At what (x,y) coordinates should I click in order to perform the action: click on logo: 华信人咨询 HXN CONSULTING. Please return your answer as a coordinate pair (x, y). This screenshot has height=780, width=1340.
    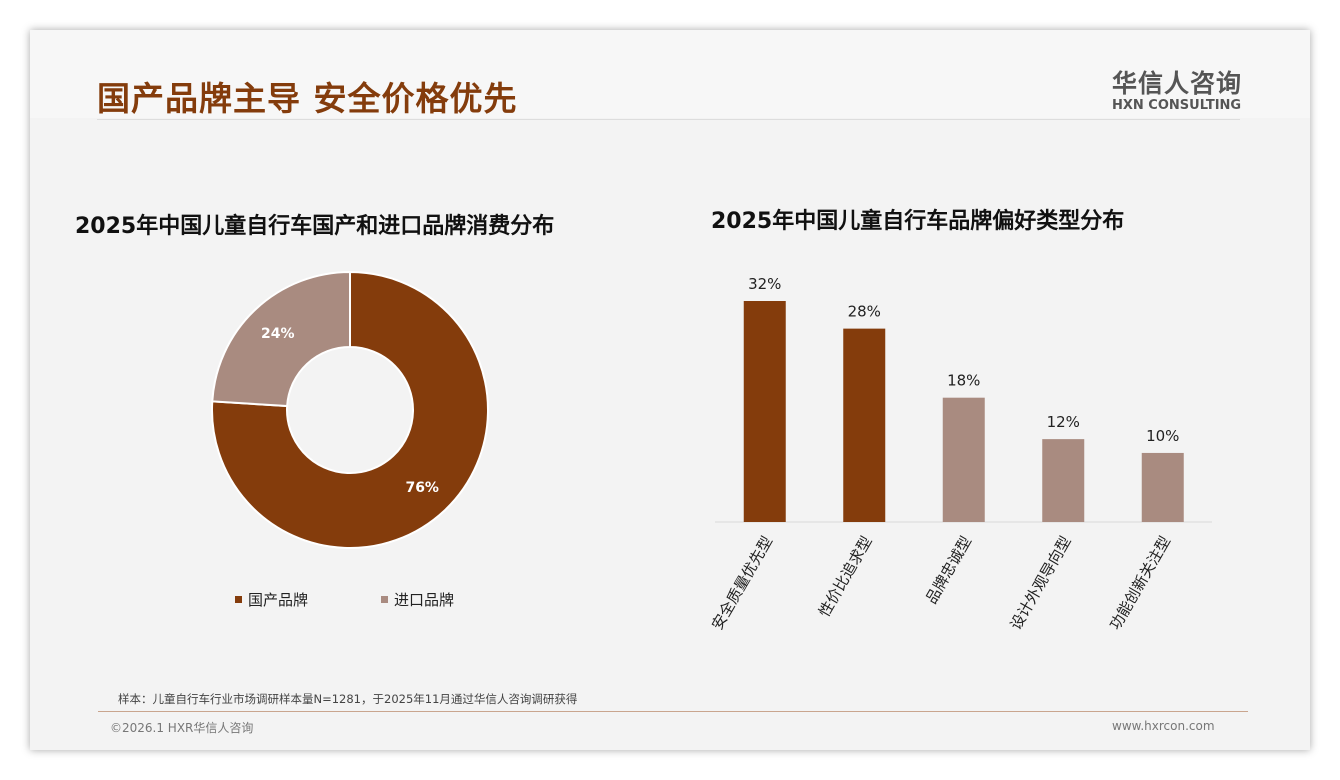
    Looking at the image, I should click on (1177, 88).